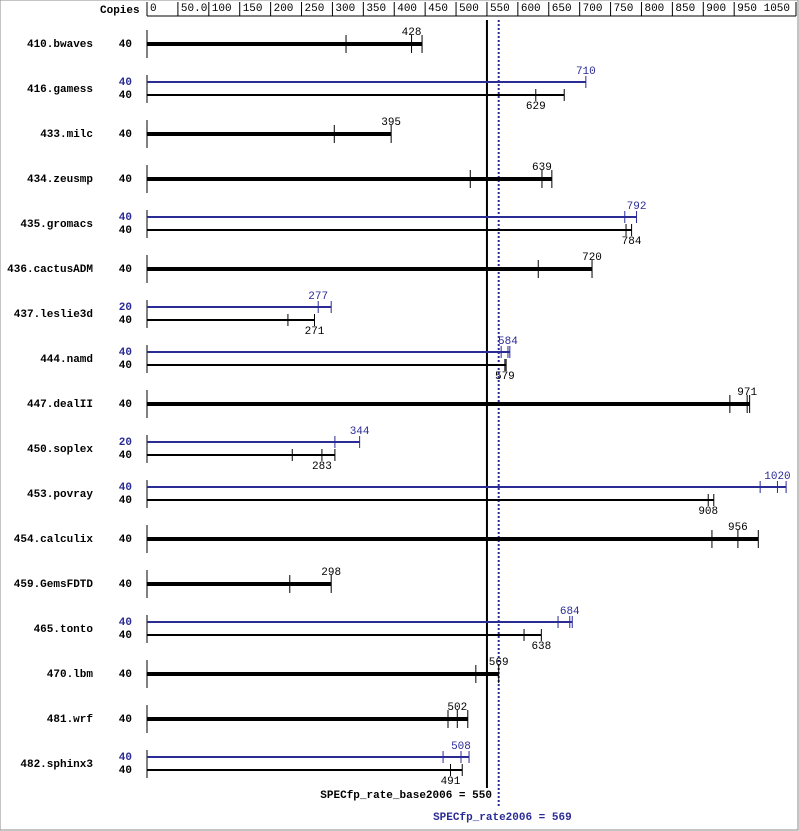  What do you see at coordinates (738, 528) in the screenshot?
I see `value-label: 956` at bounding box center [738, 528].